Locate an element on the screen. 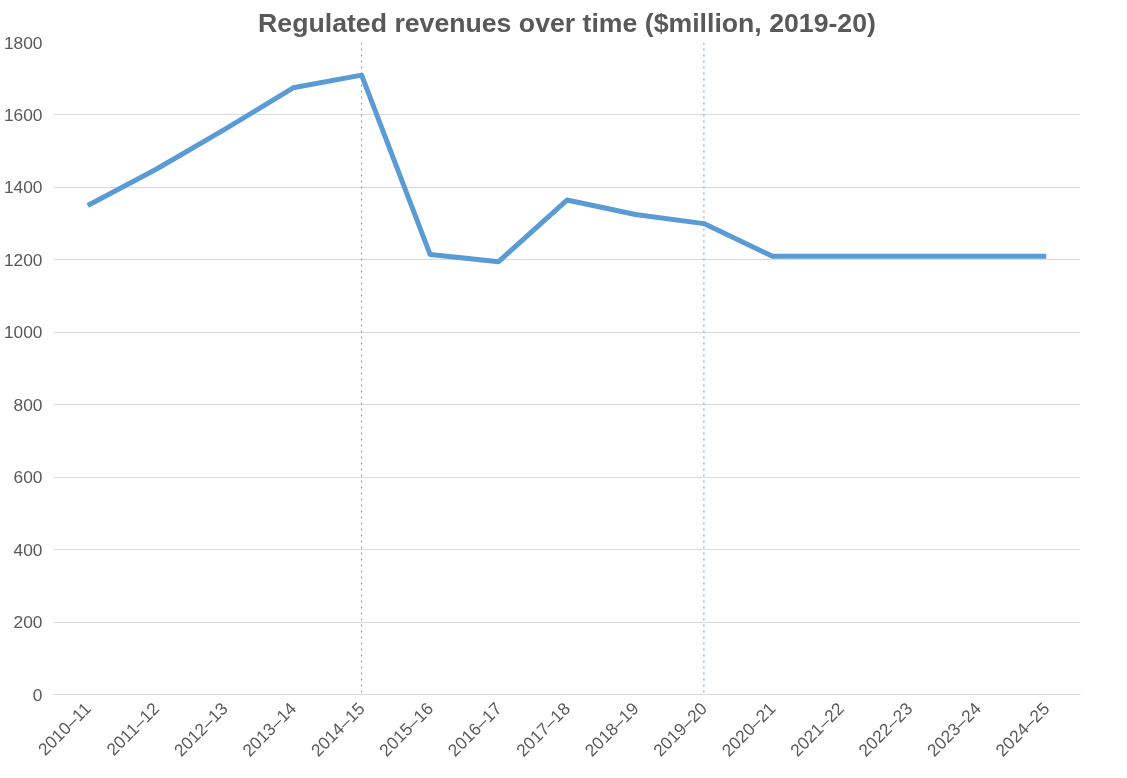 The width and height of the screenshot is (1127, 778). y-tick-label: 800 is located at coordinates (28, 404).